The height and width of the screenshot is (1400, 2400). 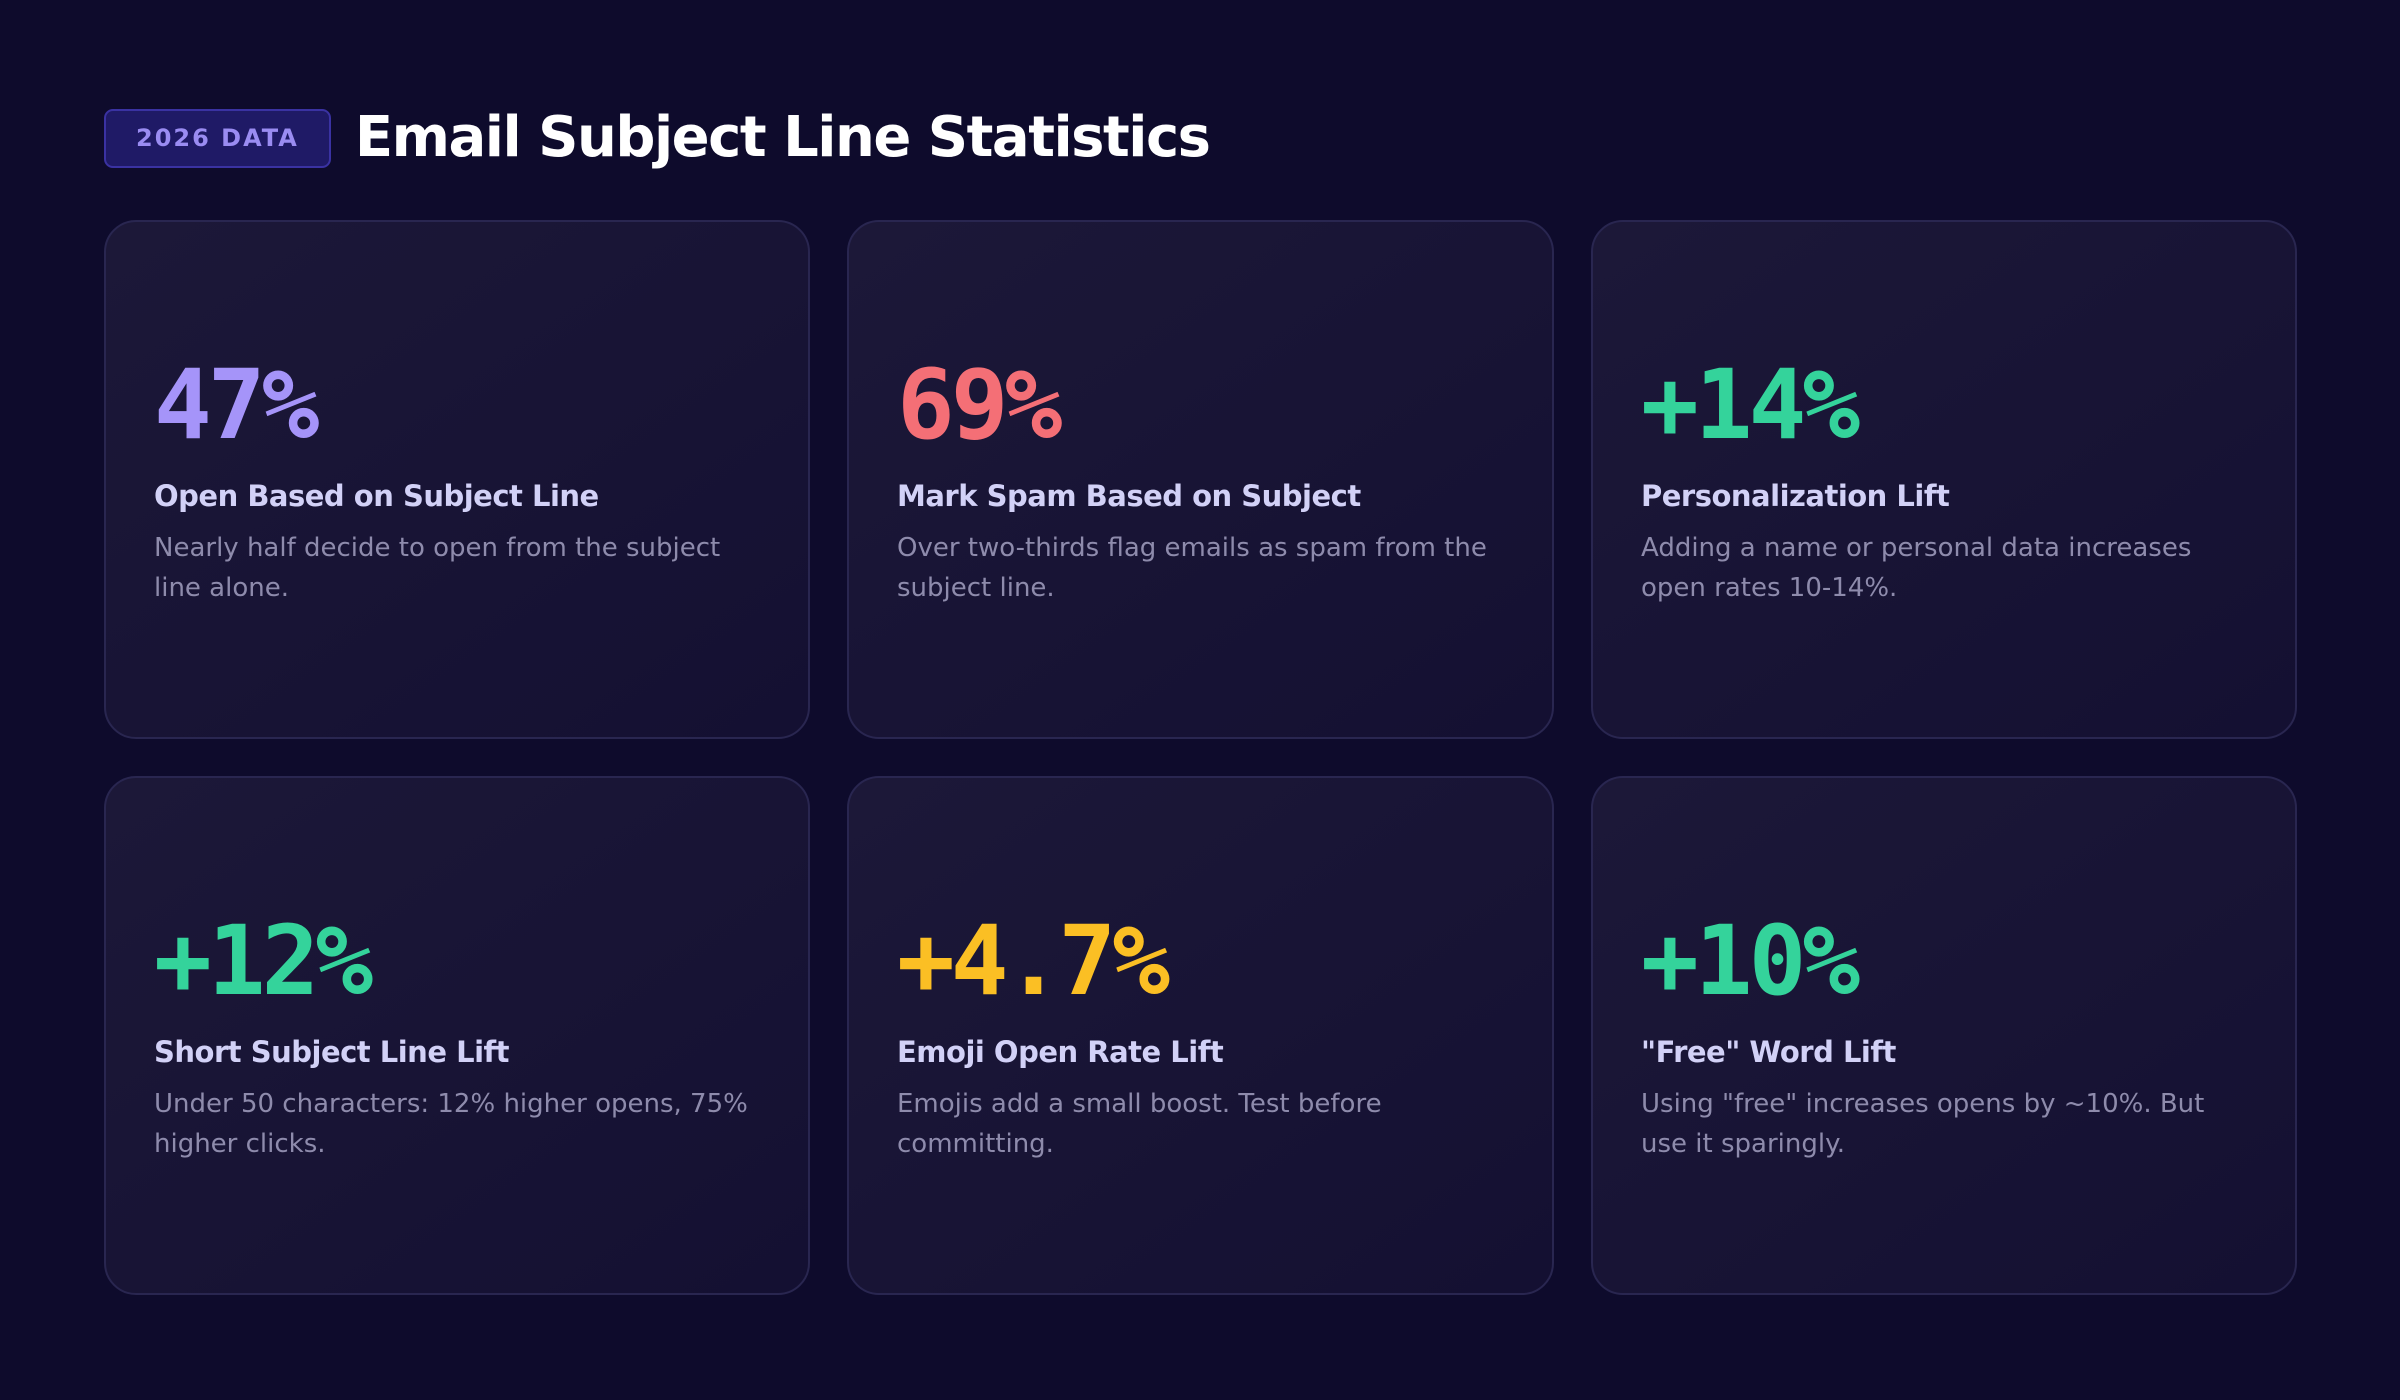 What do you see at coordinates (236, 405) in the screenshot?
I see `stat-value: 47%` at bounding box center [236, 405].